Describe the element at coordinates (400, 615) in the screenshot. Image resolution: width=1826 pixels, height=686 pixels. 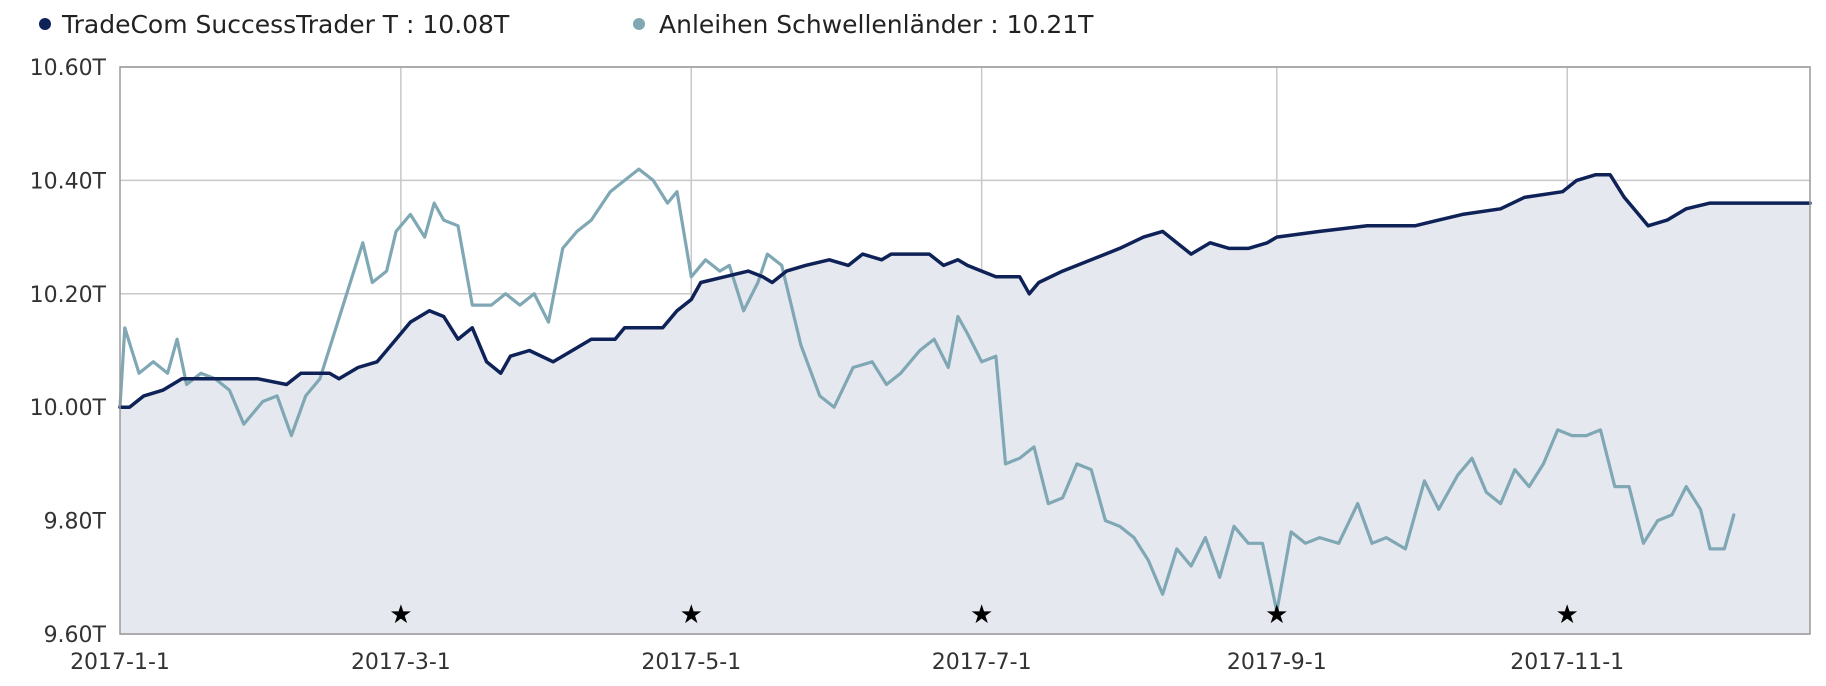
I see `star-marker-0: ★` at that location.